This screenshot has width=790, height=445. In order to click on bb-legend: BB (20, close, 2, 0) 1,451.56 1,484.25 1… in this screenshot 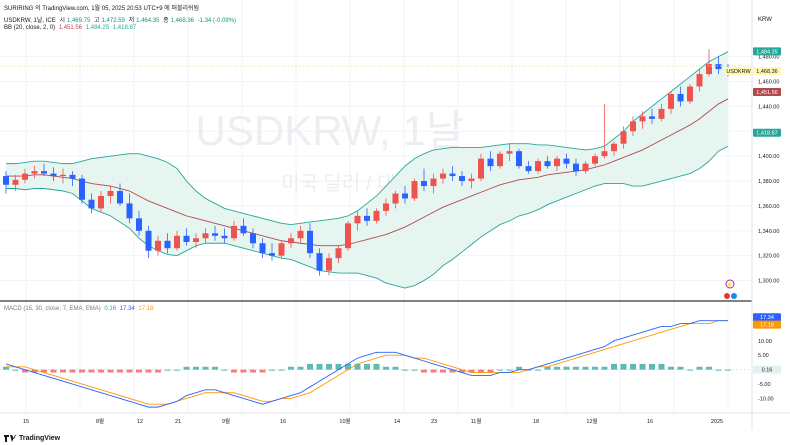, I will do `click(71, 28)`.